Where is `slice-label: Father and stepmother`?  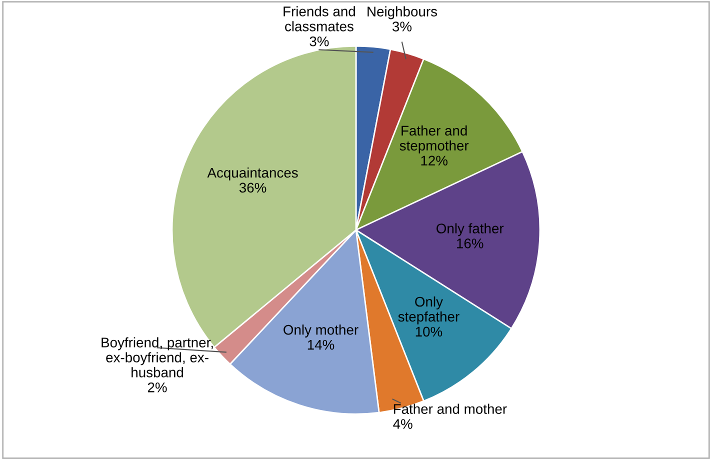 slice-label: Father and stepmother is located at coordinates (434, 139).